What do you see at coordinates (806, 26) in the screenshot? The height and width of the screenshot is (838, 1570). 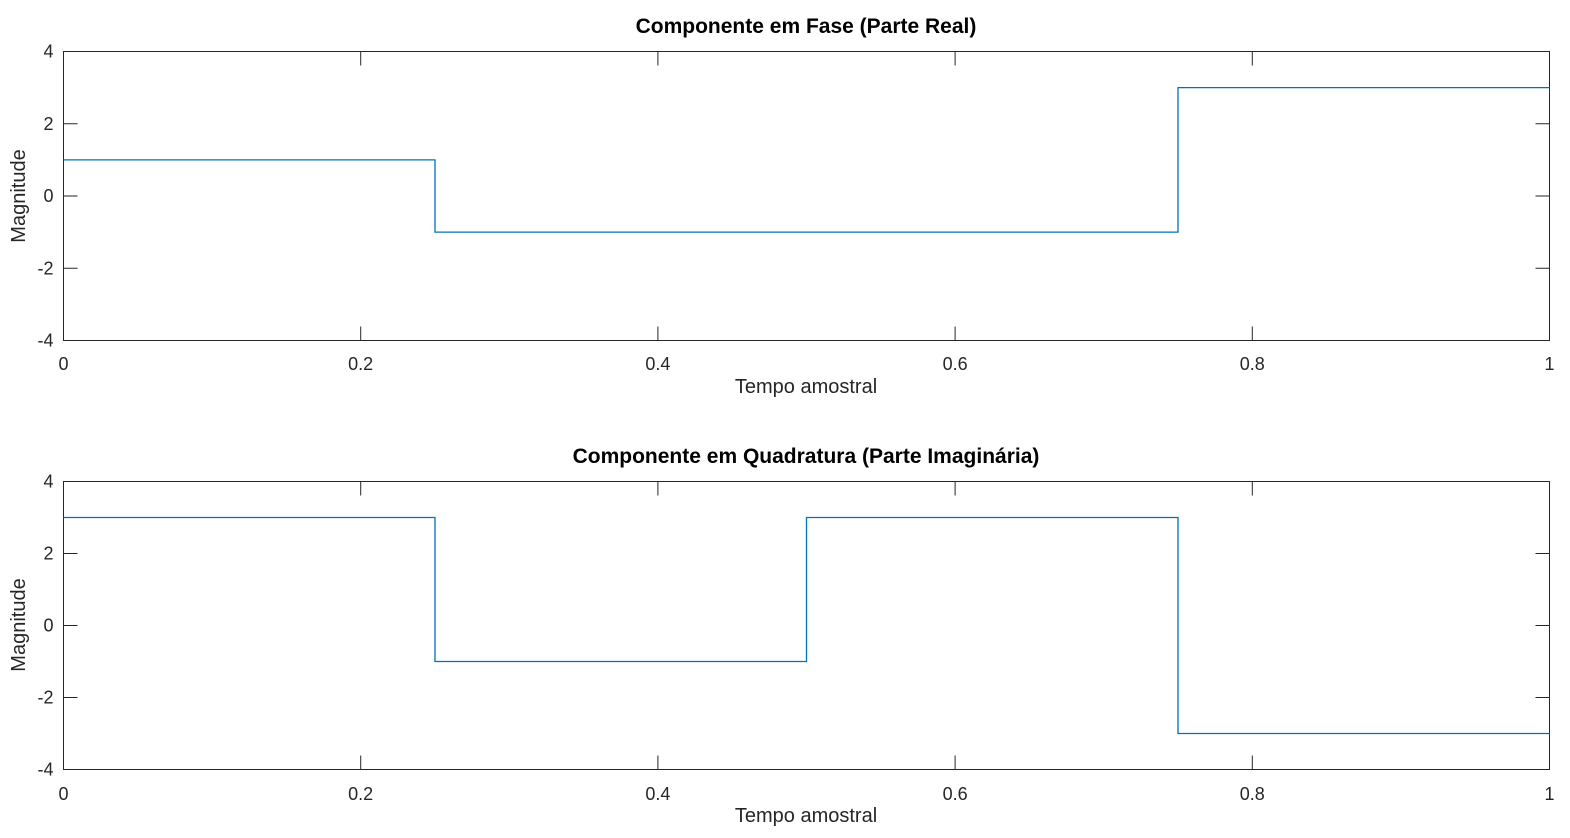 I see `chart-title: Componente em Fase (Parte Real)` at bounding box center [806, 26].